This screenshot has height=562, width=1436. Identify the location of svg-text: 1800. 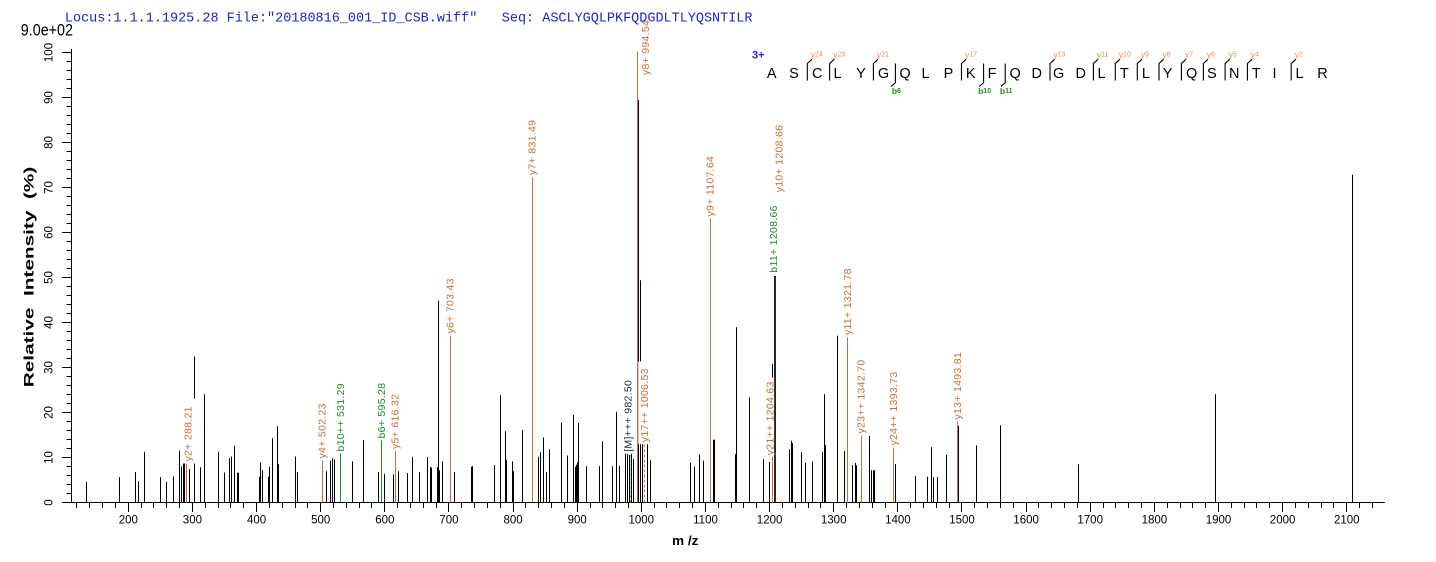
(1155, 521).